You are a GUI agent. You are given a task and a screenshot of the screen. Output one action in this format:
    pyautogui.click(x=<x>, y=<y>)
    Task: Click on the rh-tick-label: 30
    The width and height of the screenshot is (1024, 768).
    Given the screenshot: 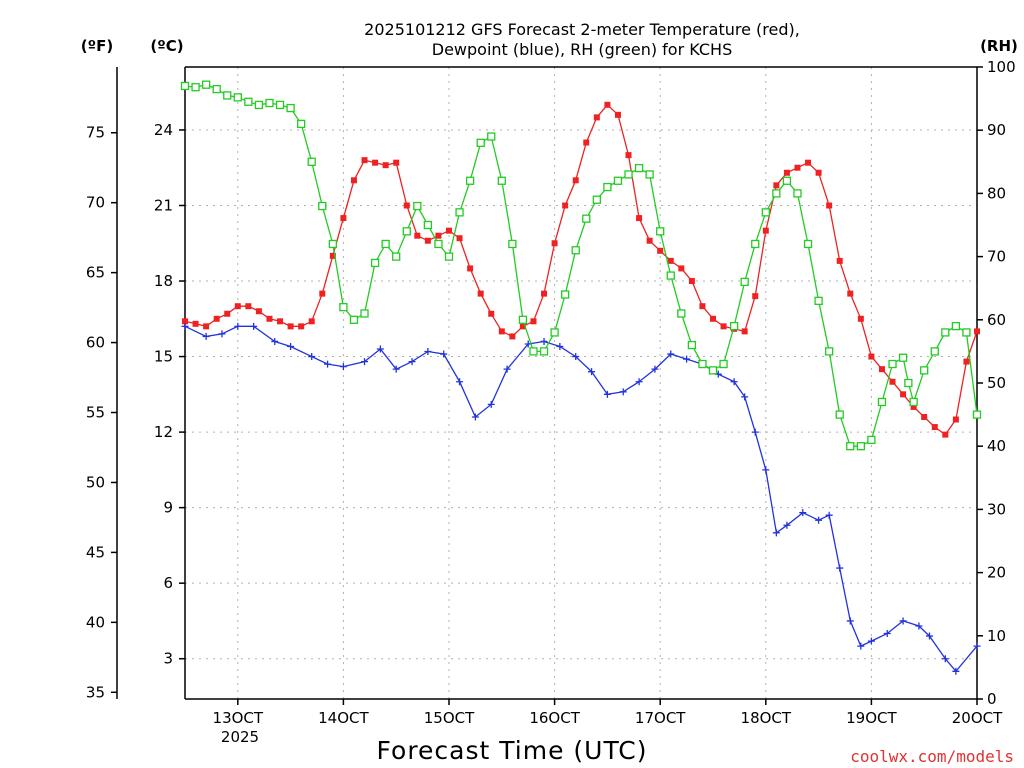 What is the action you would take?
    pyautogui.click(x=996, y=509)
    